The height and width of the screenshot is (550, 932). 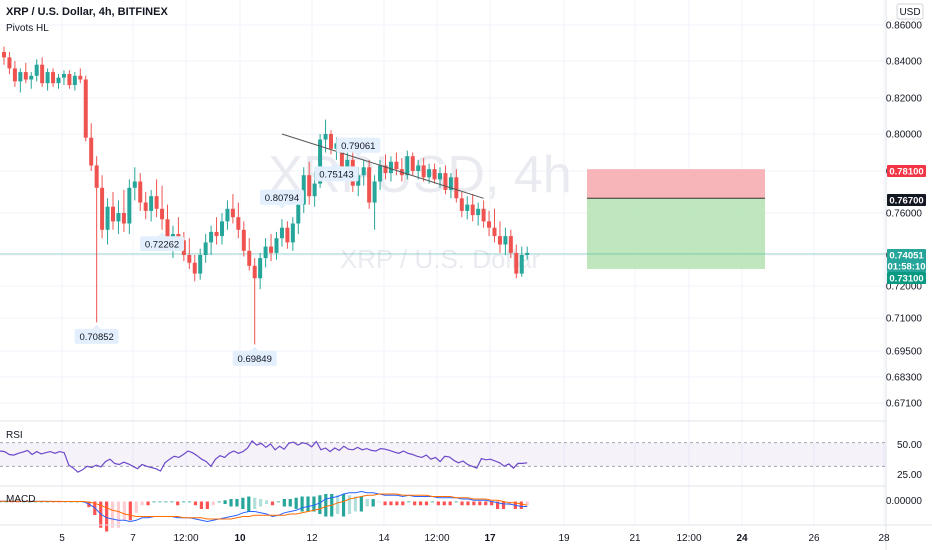 I want to click on macd-signal-line, so click(x=264, y=506).